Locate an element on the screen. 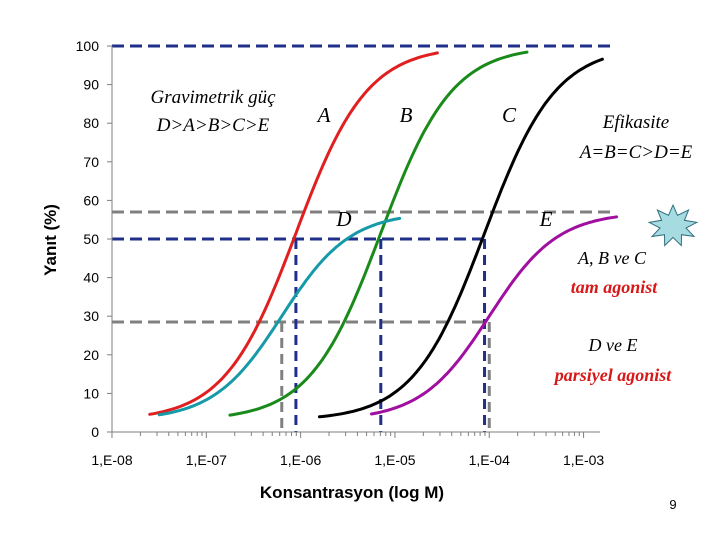 Image resolution: width=720 pixels, height=540 pixels. curve-e is located at coordinates (494, 315).